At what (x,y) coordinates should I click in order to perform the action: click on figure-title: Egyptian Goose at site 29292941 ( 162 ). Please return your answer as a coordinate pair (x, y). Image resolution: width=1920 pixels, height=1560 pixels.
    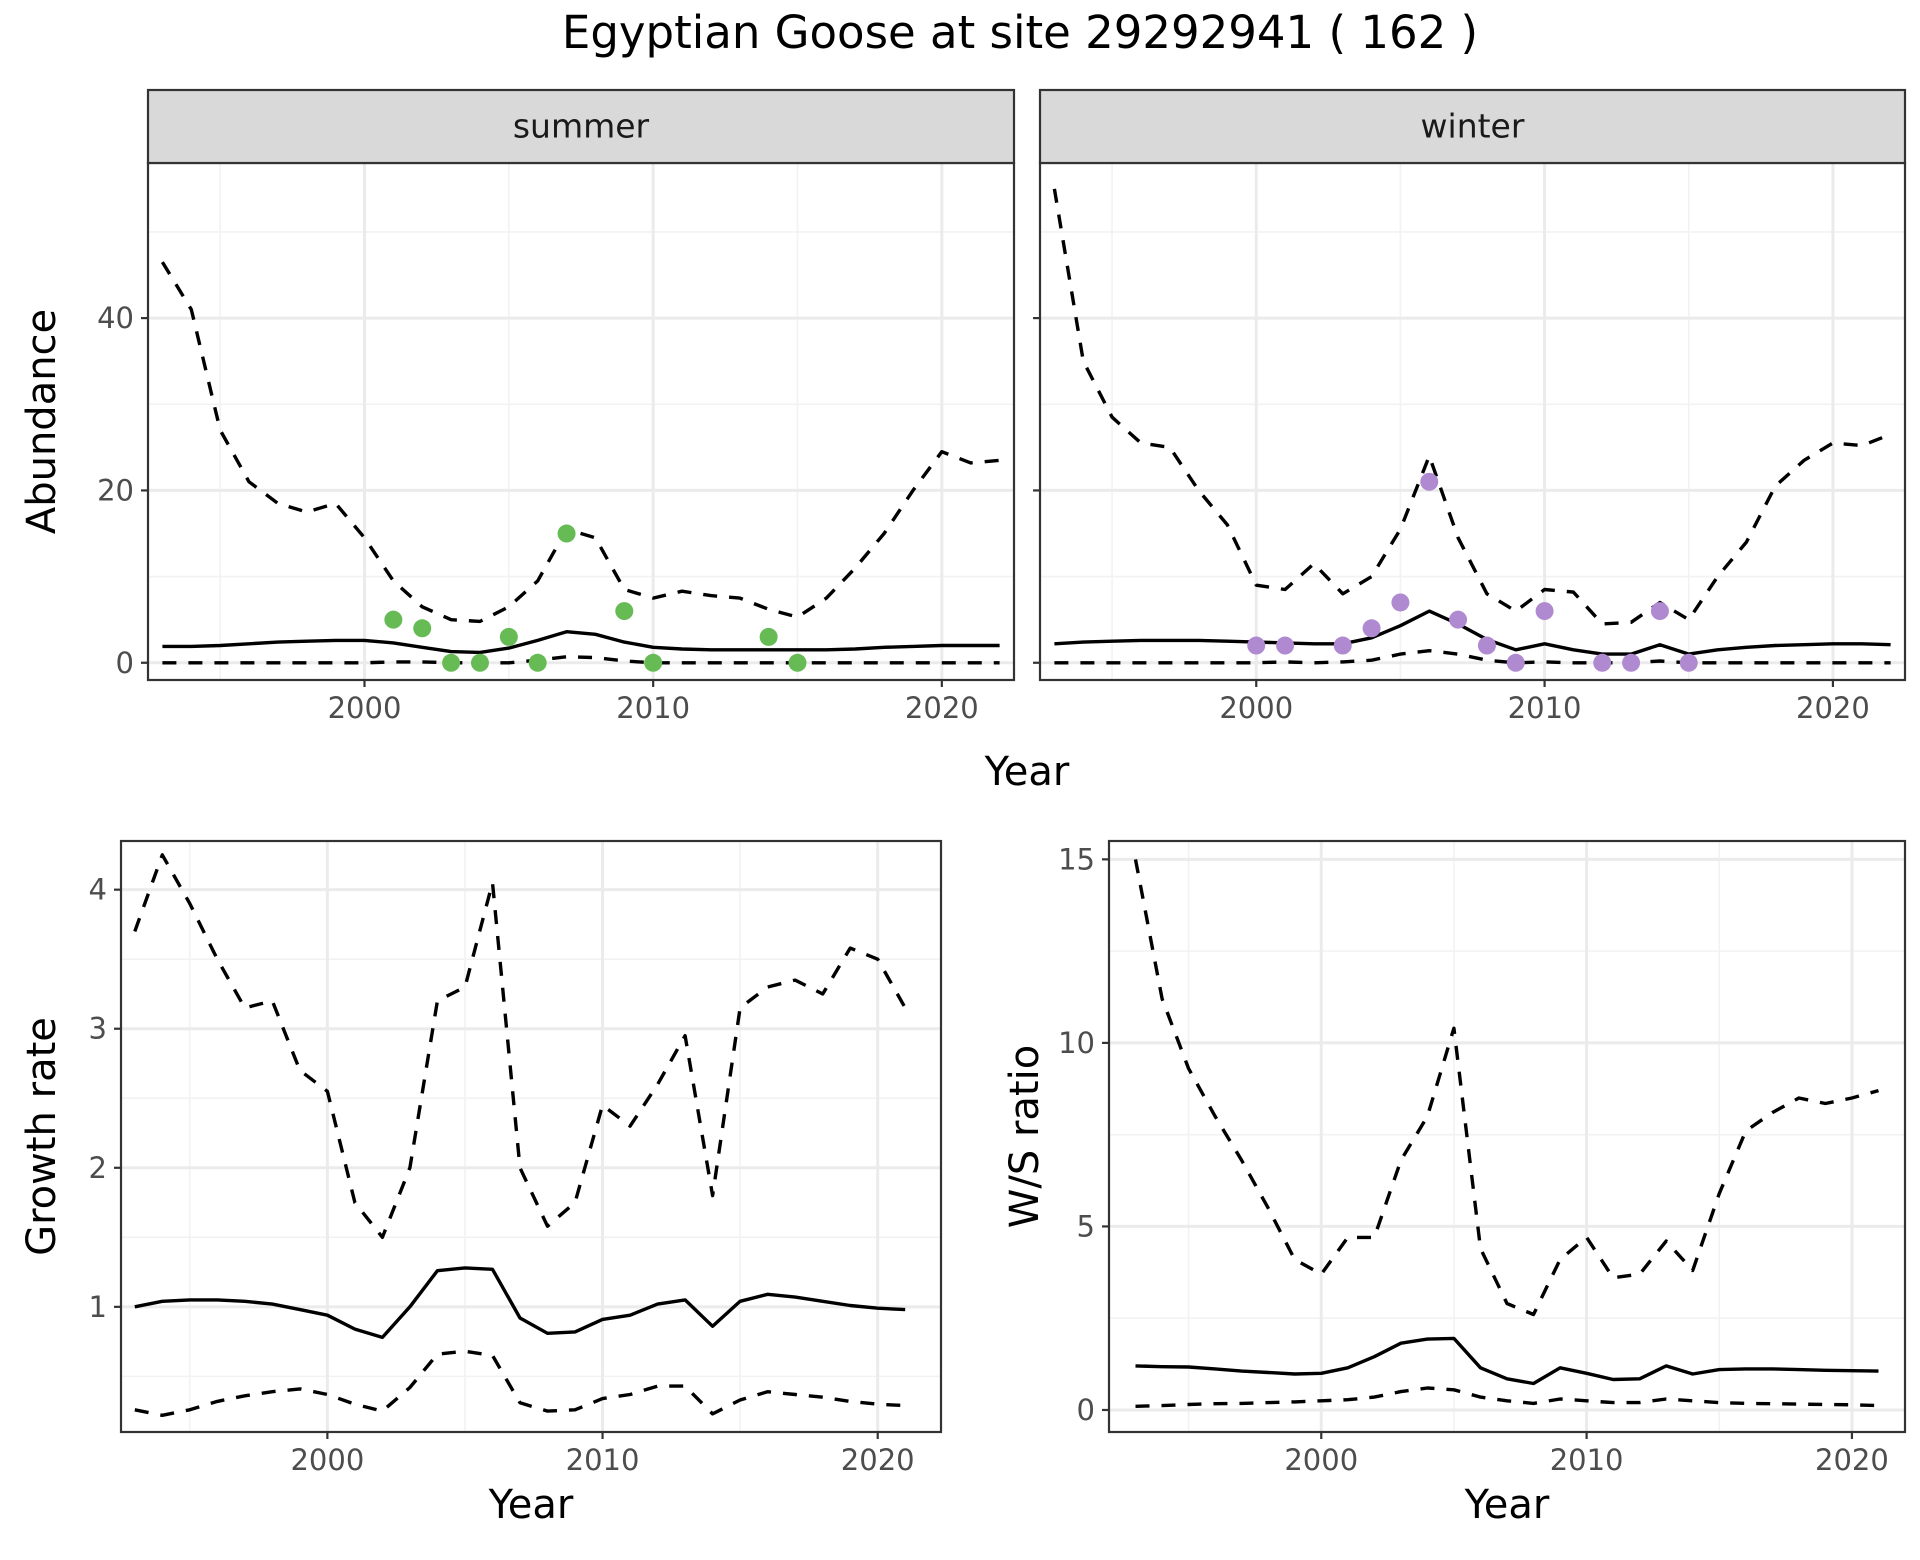
    Looking at the image, I should click on (1020, 32).